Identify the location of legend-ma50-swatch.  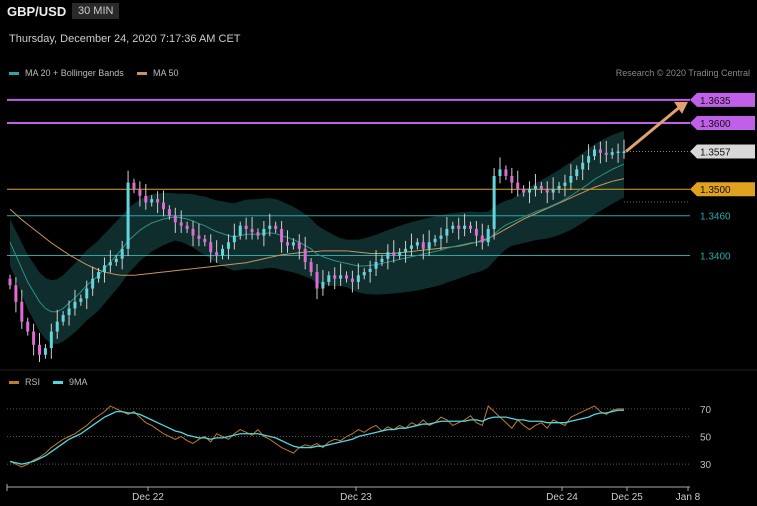
(142, 73).